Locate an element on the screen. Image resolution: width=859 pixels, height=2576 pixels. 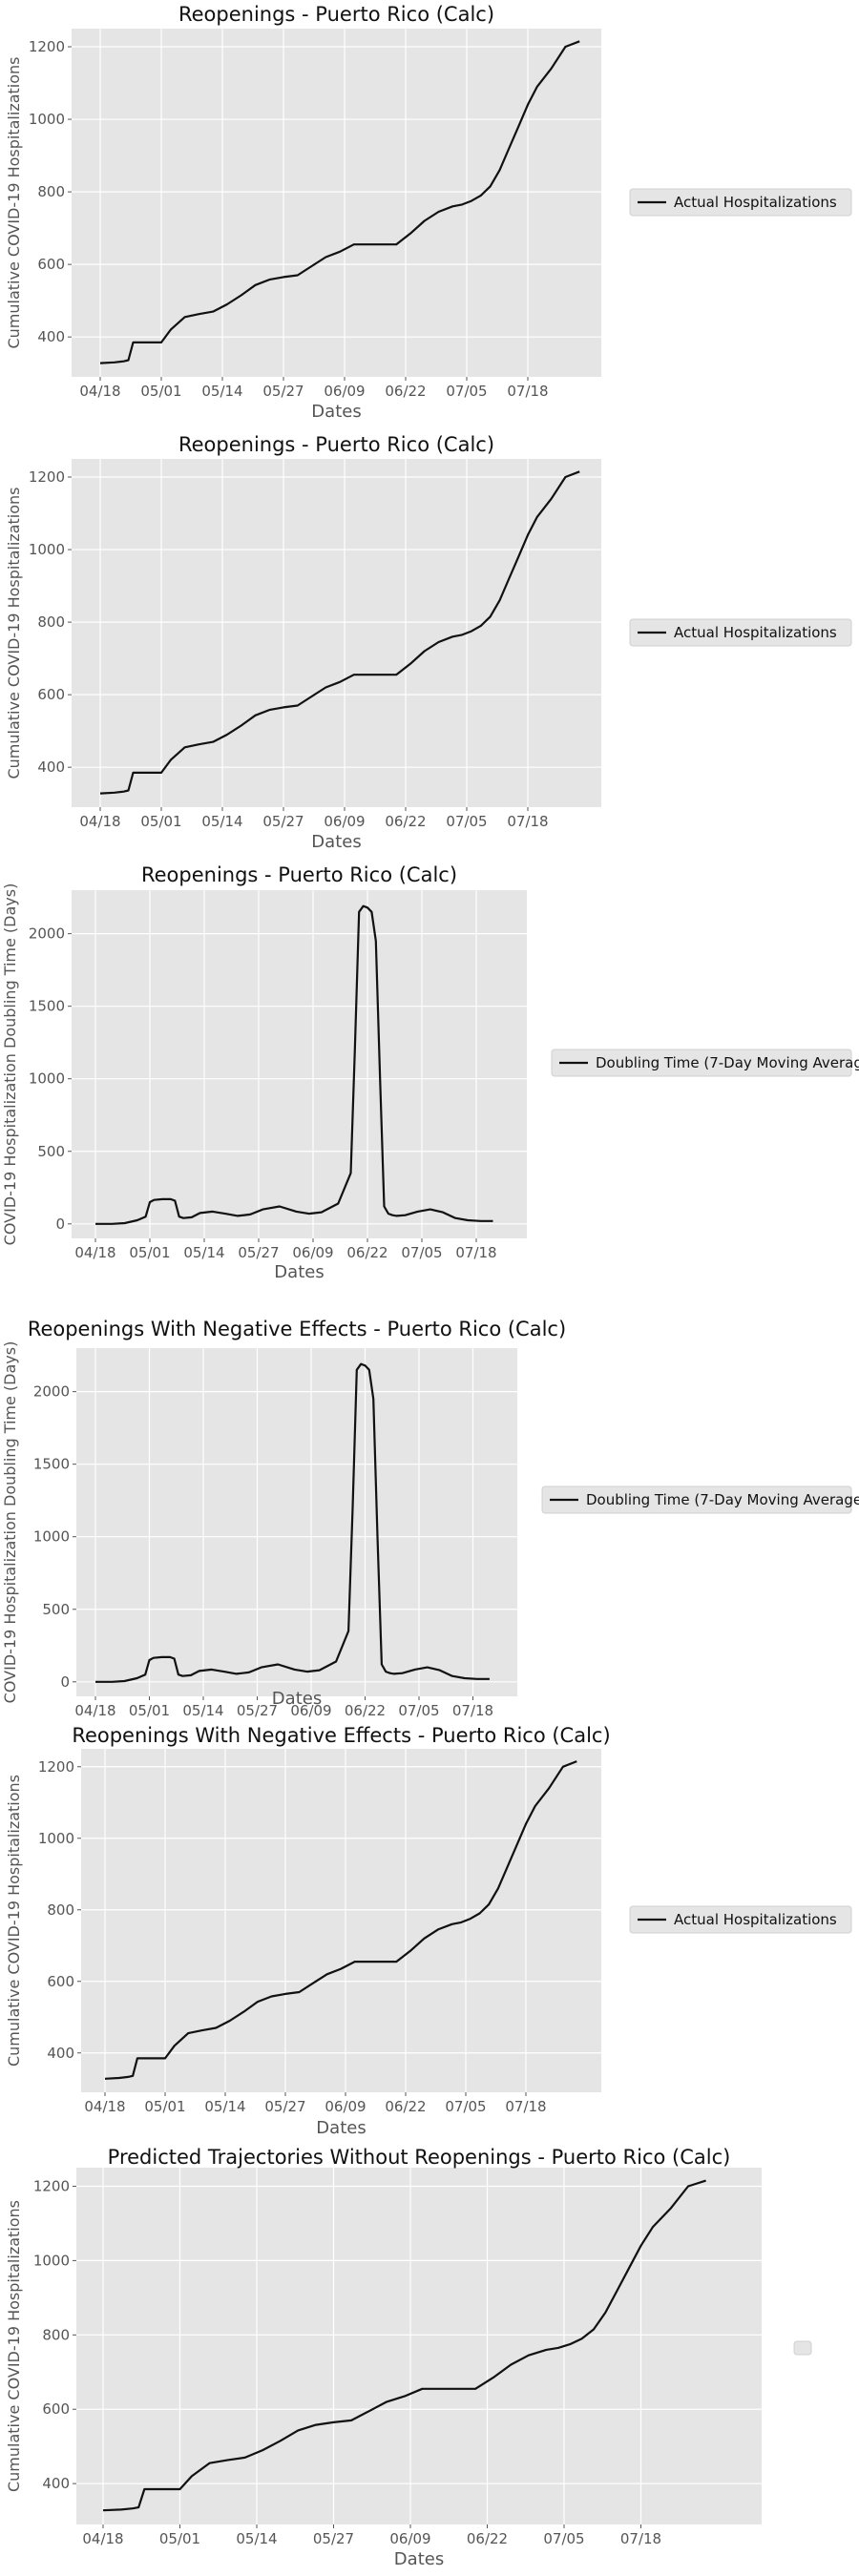
y-tick-label: 500 is located at coordinates (56, 1609).